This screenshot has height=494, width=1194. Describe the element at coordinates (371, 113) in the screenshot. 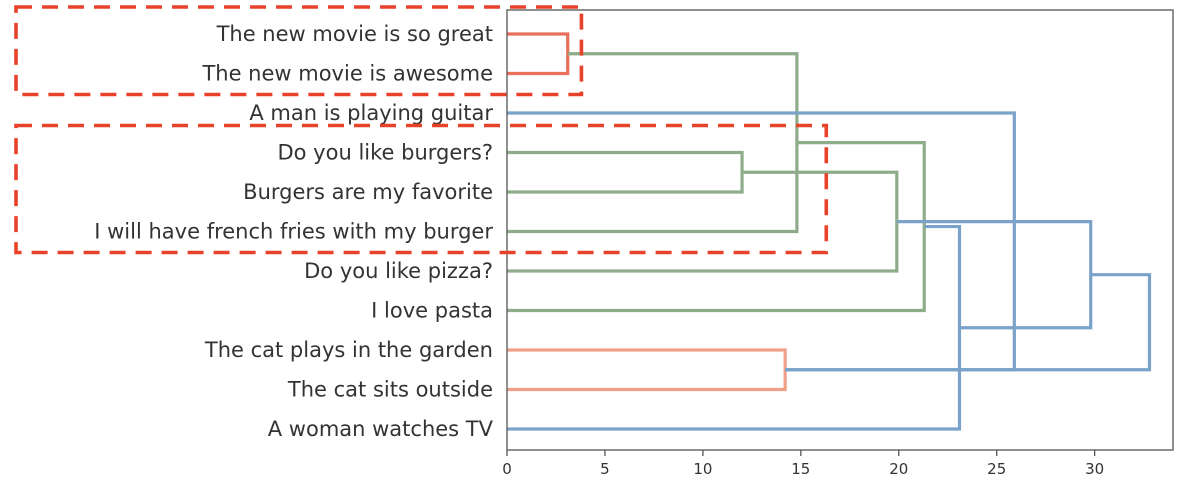

I see `leaf-label: A man is playing guitar` at that location.